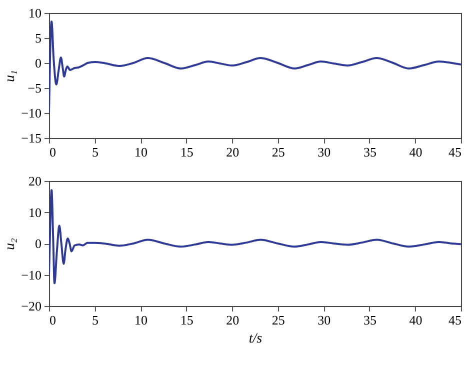 The height and width of the screenshot is (379, 474). Describe the element at coordinates (35, 88) in the screenshot. I see `y-tick-label: −5` at that location.